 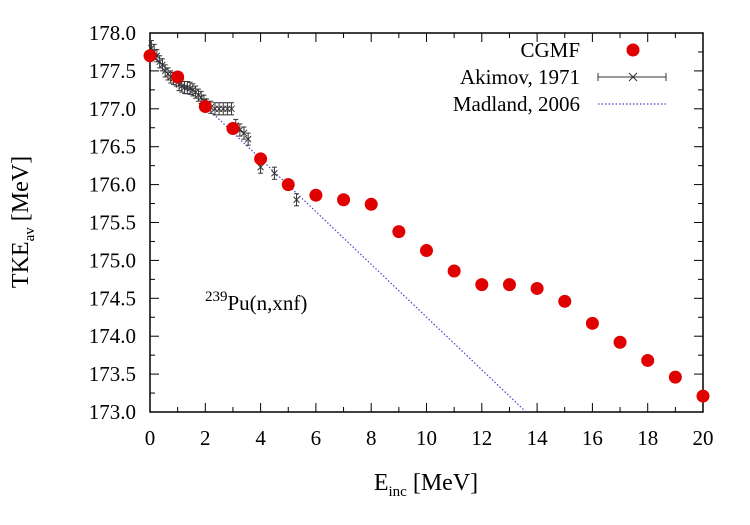 What do you see at coordinates (112, 185) in the screenshot?
I see `y-tick-label: 176.0` at bounding box center [112, 185].